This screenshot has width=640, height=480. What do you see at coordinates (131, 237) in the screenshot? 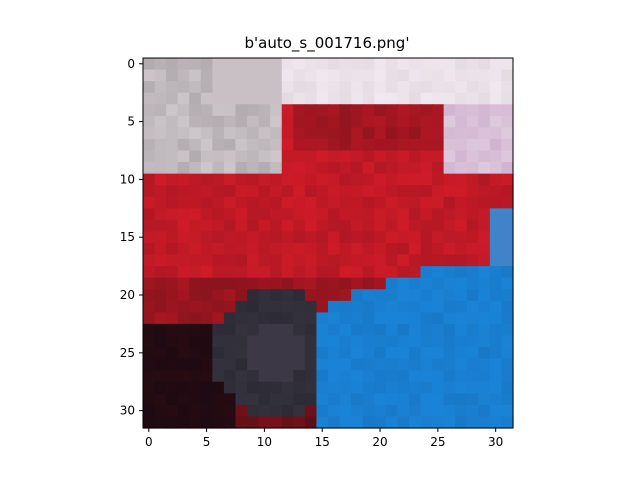
I see `y-axis: 0 5 10 15 20 25 30` at bounding box center [131, 237].